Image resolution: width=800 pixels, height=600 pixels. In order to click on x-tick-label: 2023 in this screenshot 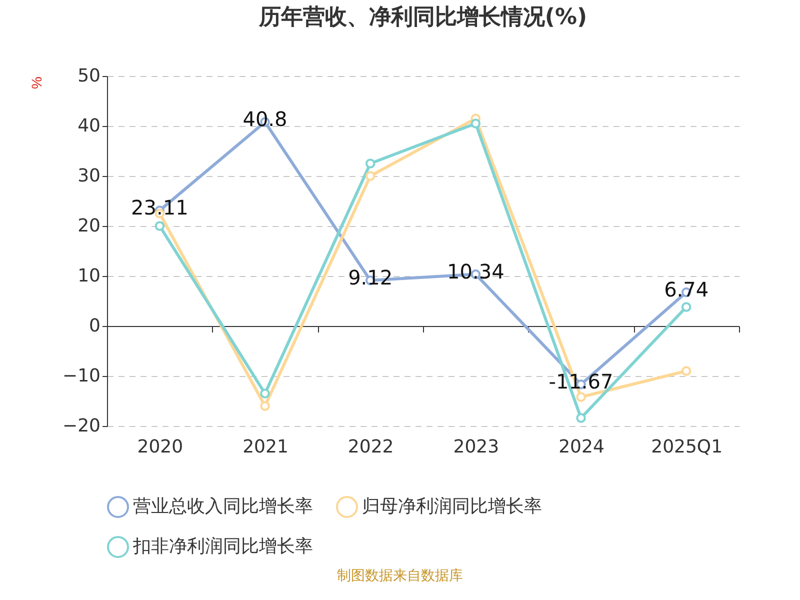, I will do `click(476, 447)`.